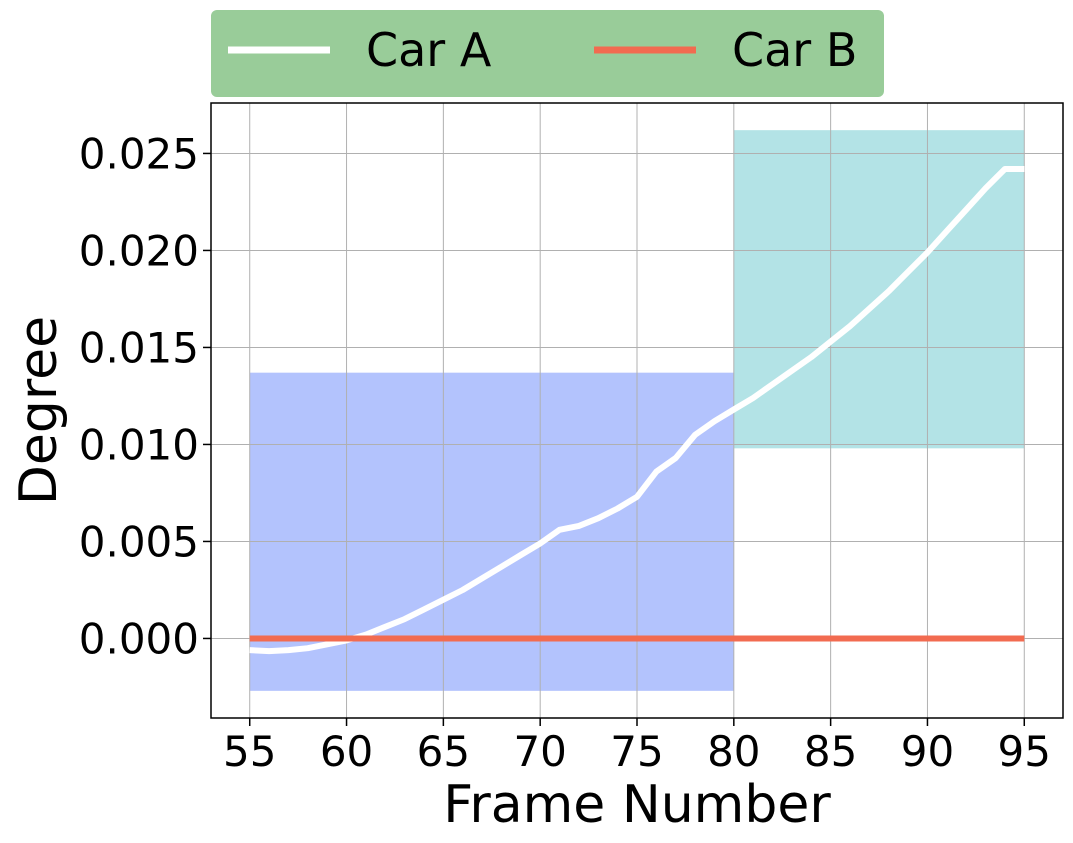 This screenshot has height=843, width=1073. What do you see at coordinates (346, 751) in the screenshot?
I see `x-tick-label: 60` at bounding box center [346, 751].